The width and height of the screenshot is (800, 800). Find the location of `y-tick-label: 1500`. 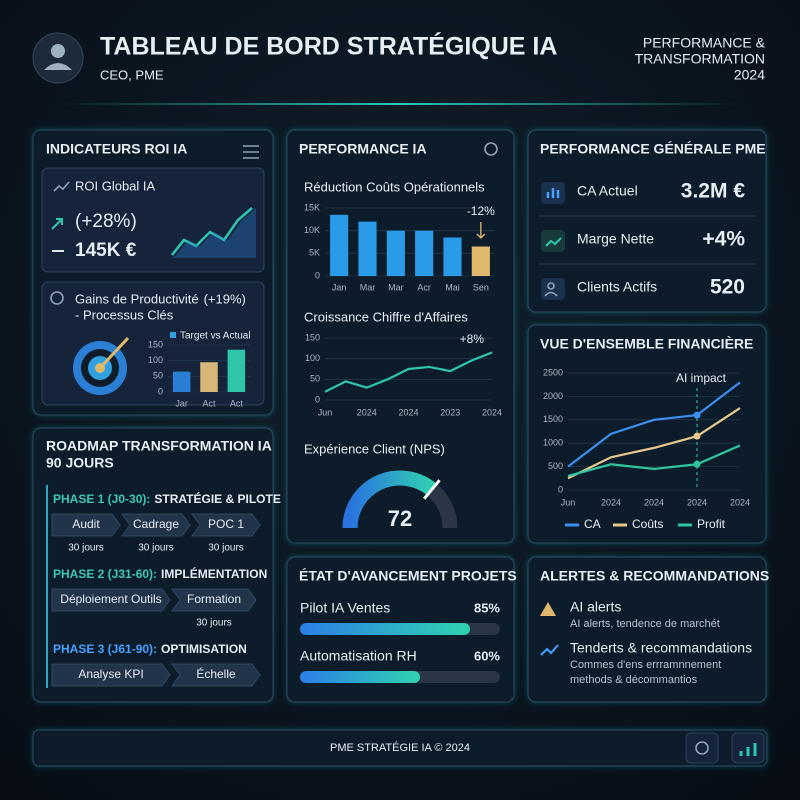

y-tick-label: 1500 is located at coordinates (553, 419).